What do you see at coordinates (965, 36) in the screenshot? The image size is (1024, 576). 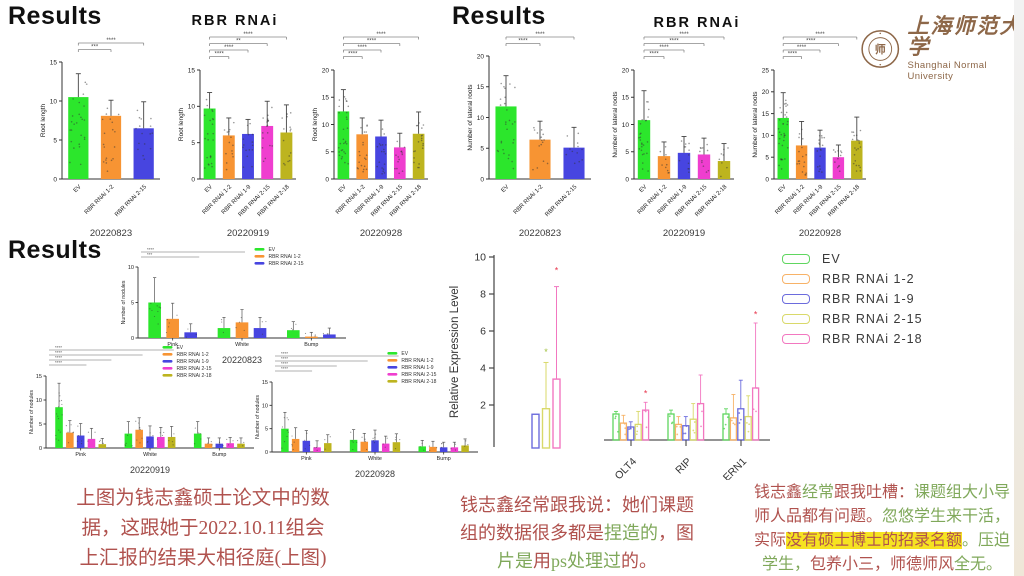 I see `university-name-cn: 上海师范大学` at bounding box center [965, 36].